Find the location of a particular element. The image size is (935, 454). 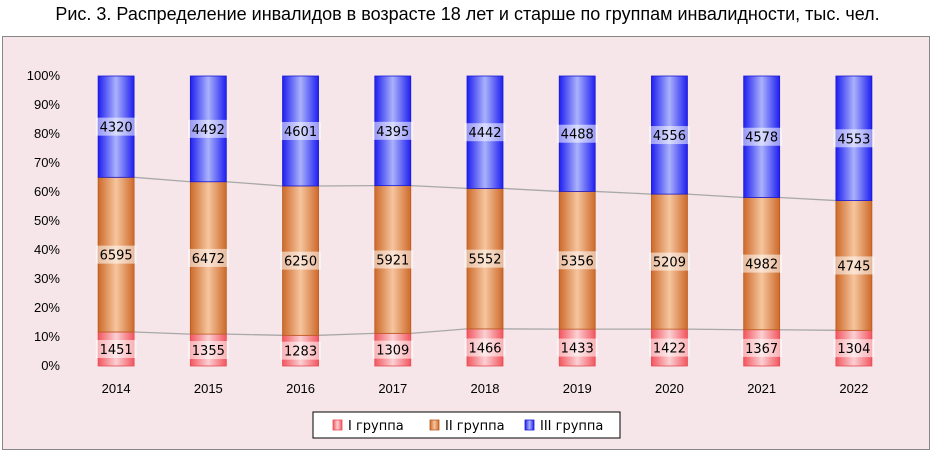

data-label: 4395 is located at coordinates (392, 132).